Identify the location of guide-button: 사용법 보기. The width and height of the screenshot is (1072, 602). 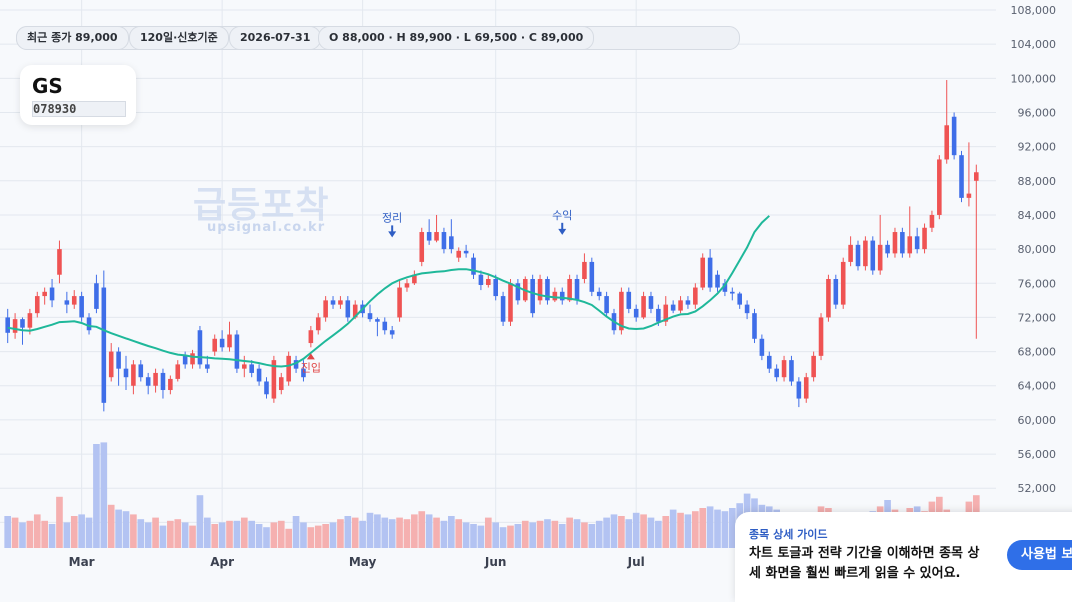
(1039, 555).